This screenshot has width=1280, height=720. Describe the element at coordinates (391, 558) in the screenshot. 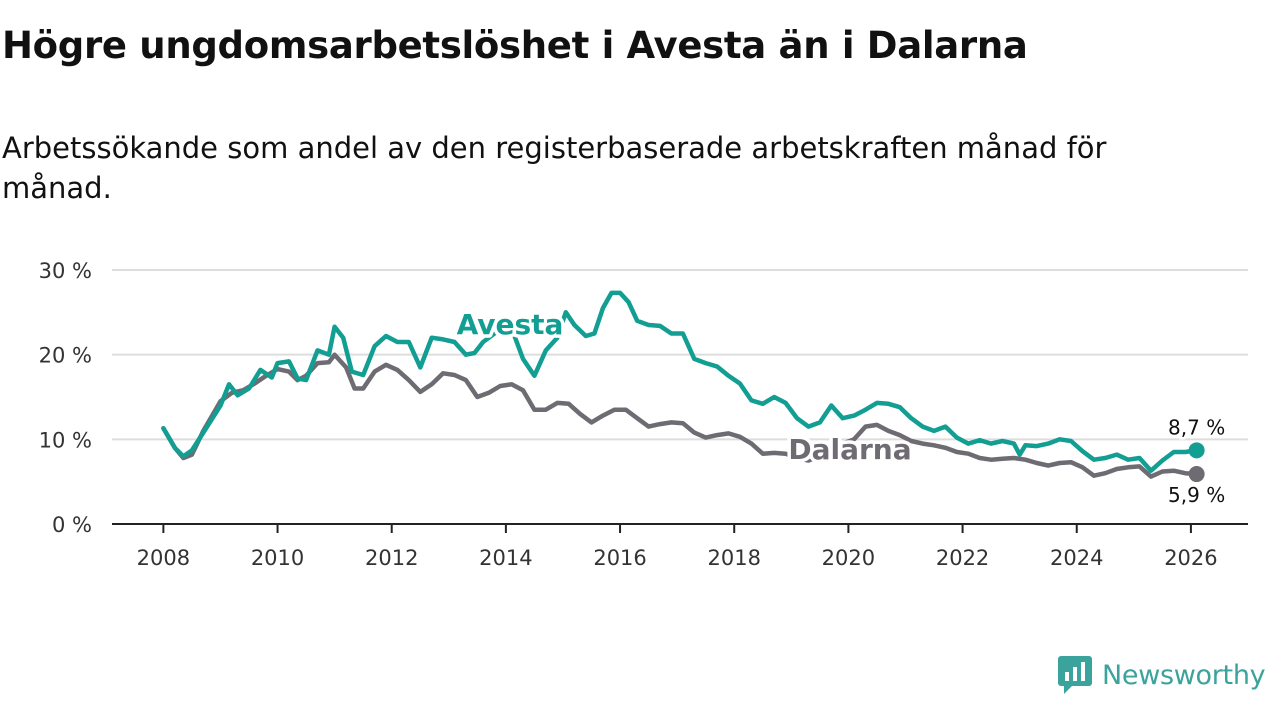

I see `x-tick-label: 2012` at that location.